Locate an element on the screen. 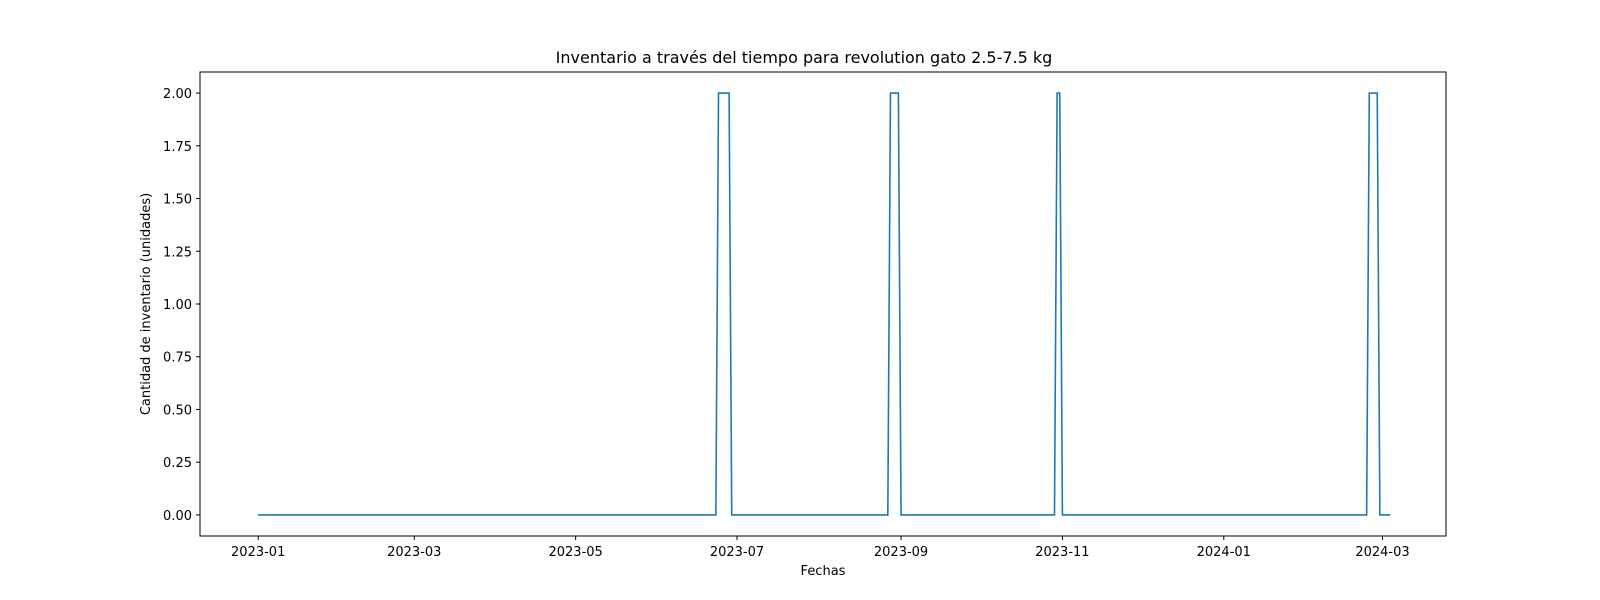 The image size is (1600, 600). y-tick-label: 0.50 is located at coordinates (177, 410).